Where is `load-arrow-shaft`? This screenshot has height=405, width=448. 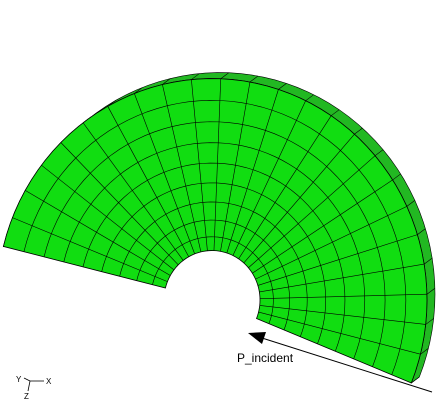
load-arrow-shaft is located at coordinates (347, 365).